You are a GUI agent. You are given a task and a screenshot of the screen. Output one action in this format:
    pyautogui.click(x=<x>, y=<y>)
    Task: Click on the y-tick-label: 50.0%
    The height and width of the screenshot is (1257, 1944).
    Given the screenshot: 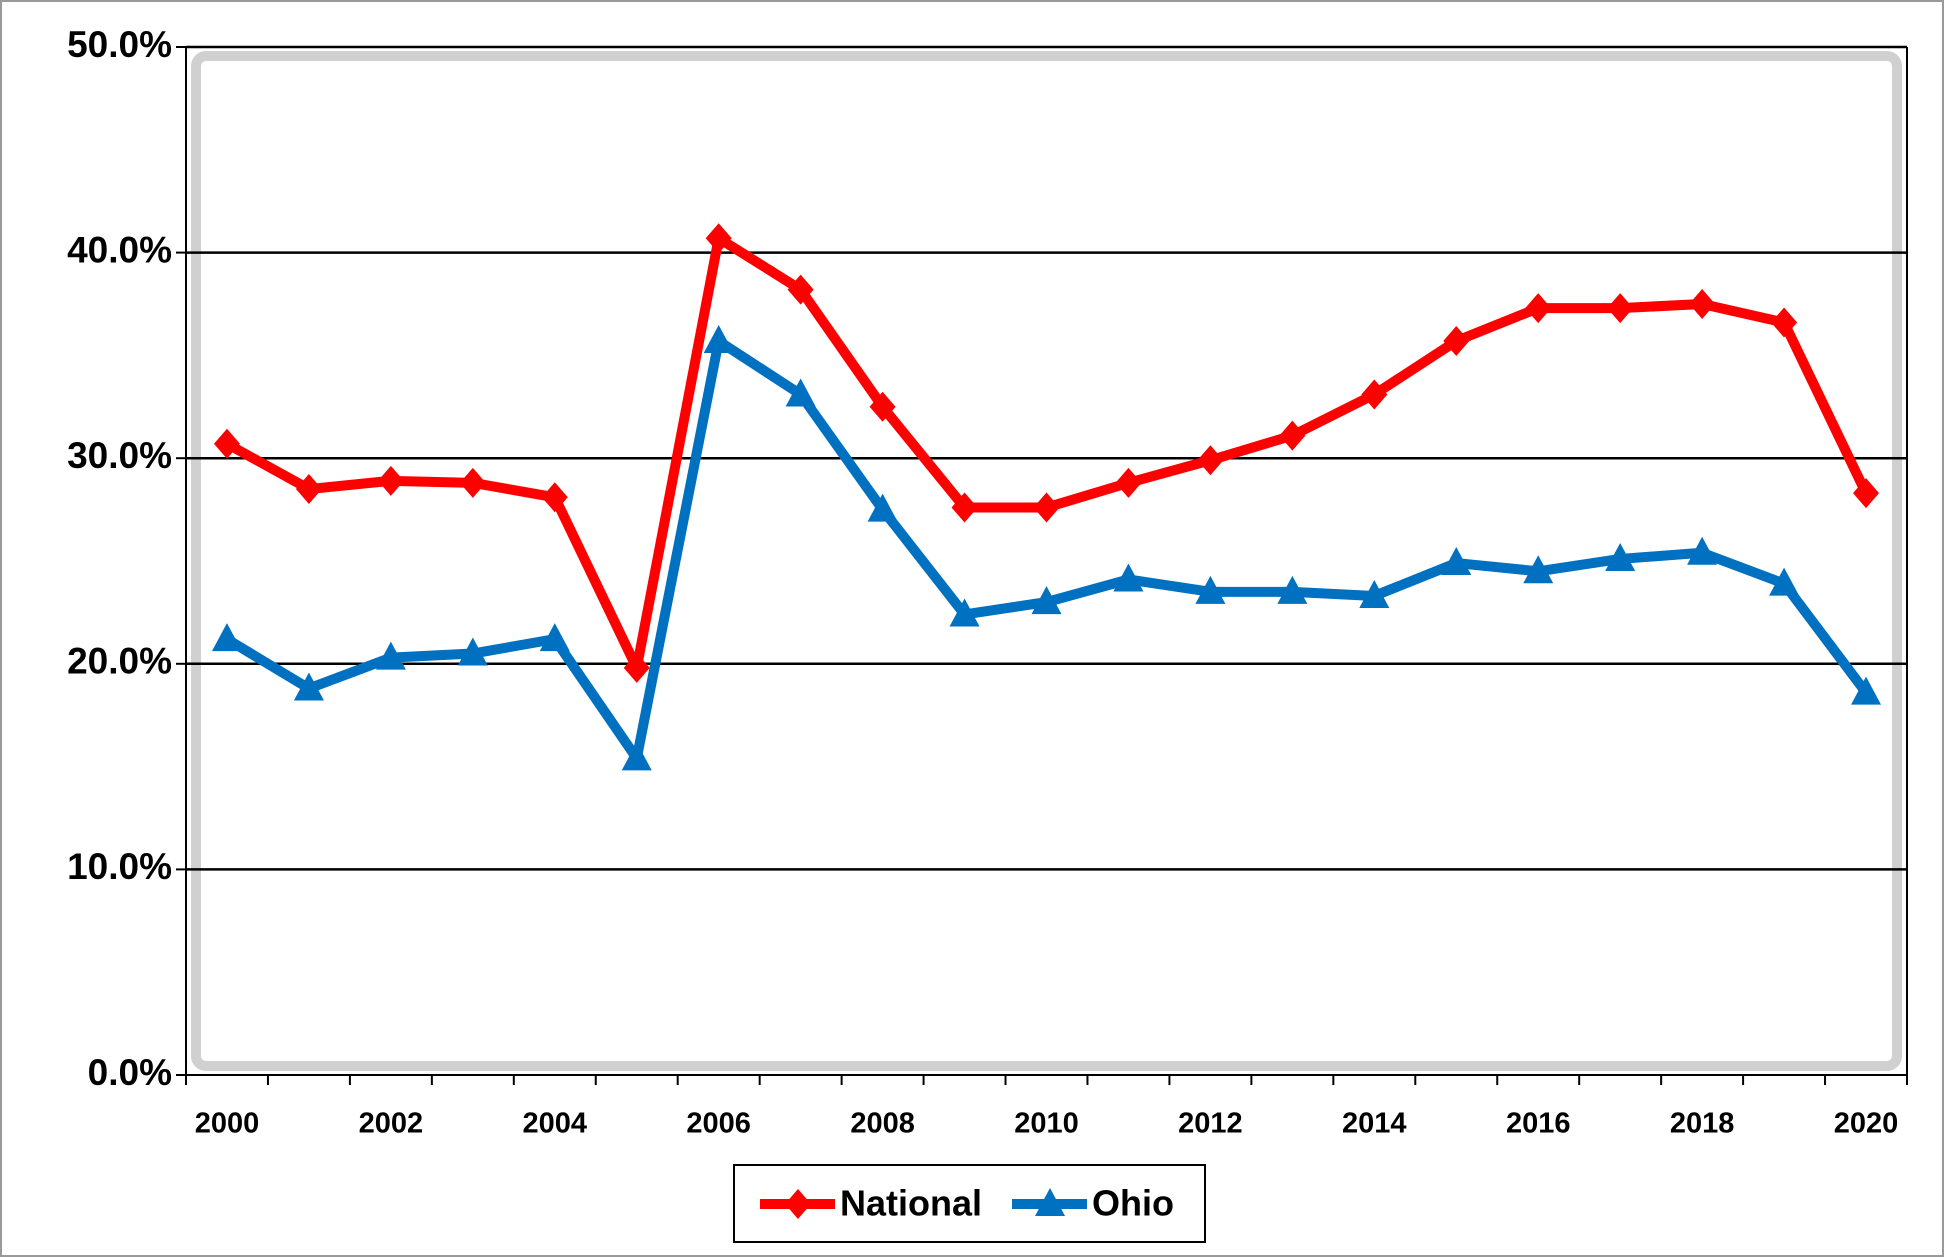 What is the action you would take?
    pyautogui.click(x=119, y=44)
    